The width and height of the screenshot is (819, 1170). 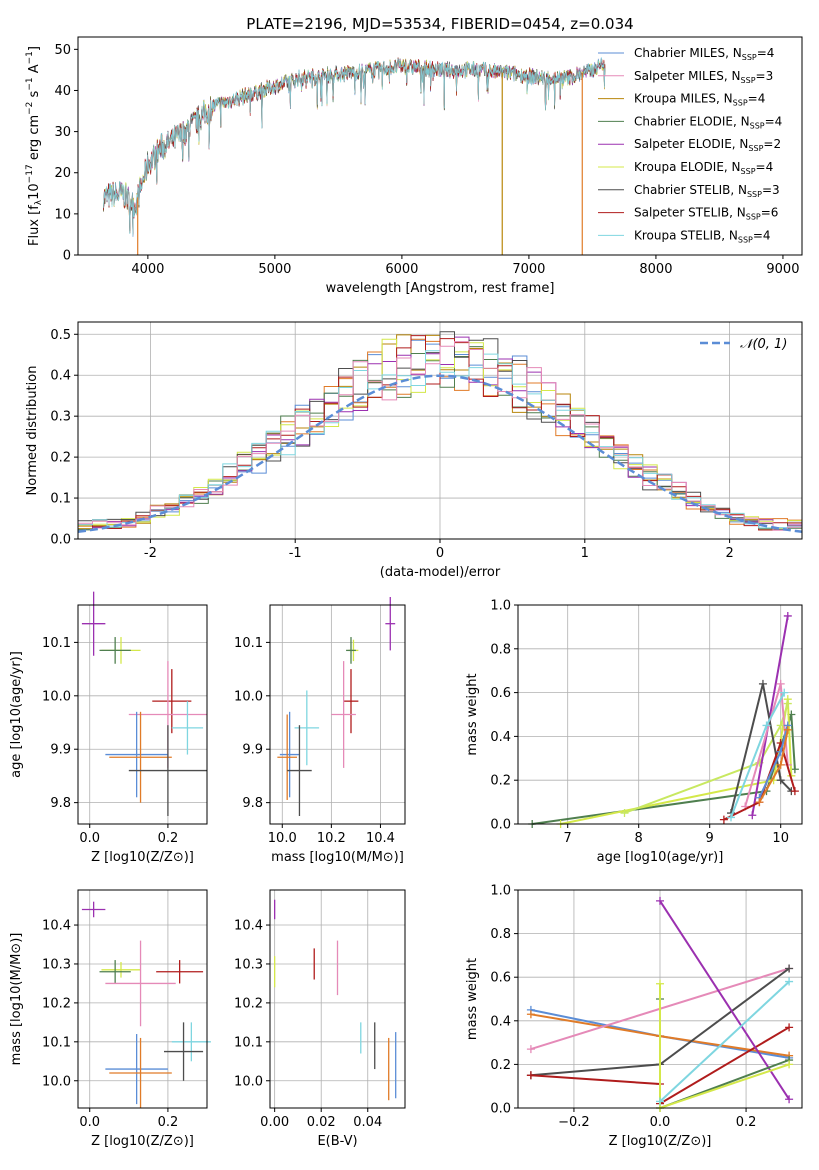 What do you see at coordinates (702, 236) in the screenshot?
I see `legend-entry: Kroupa STELIB, NSSP=4` at bounding box center [702, 236].